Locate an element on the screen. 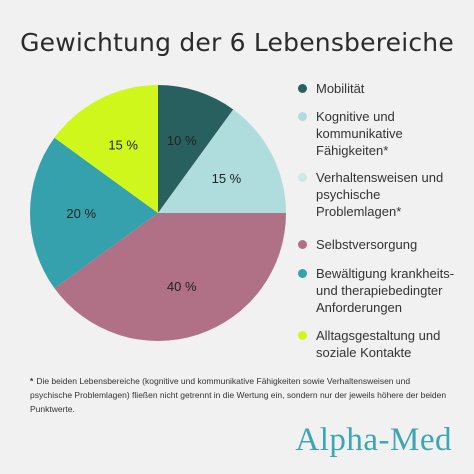 The image size is (474, 474). legend-label-line: Mobilität is located at coordinates (340, 88).